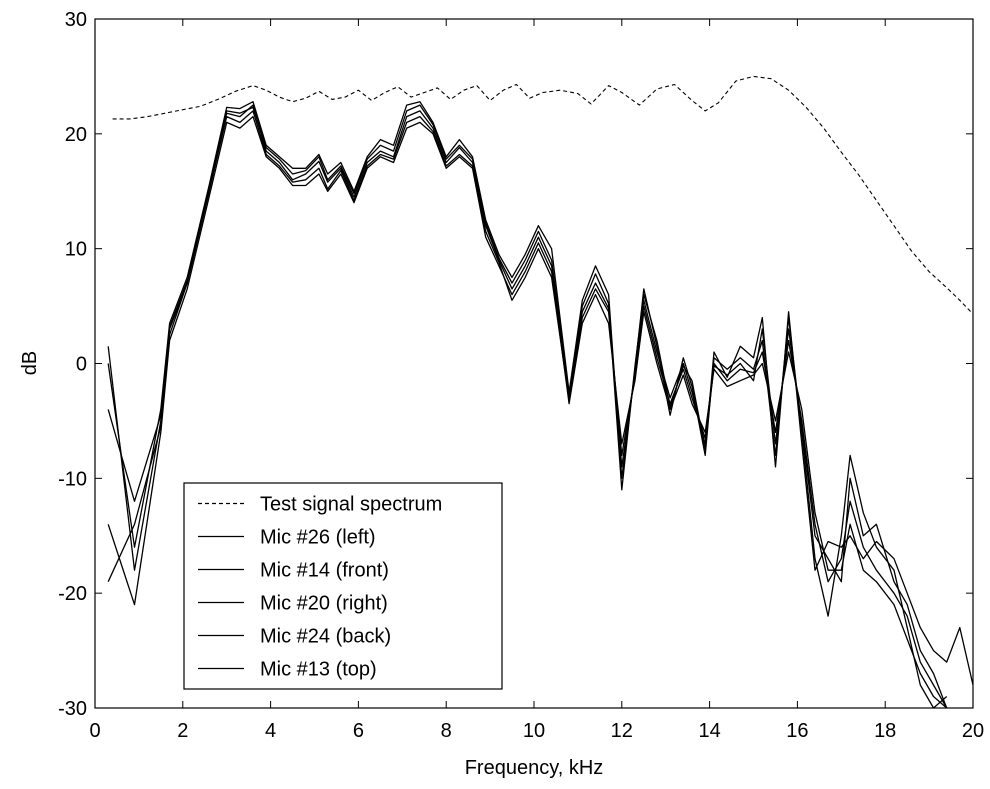 This screenshot has width=990, height=789. What do you see at coordinates (797, 731) in the screenshot?
I see `x-tick-label: 16` at bounding box center [797, 731].